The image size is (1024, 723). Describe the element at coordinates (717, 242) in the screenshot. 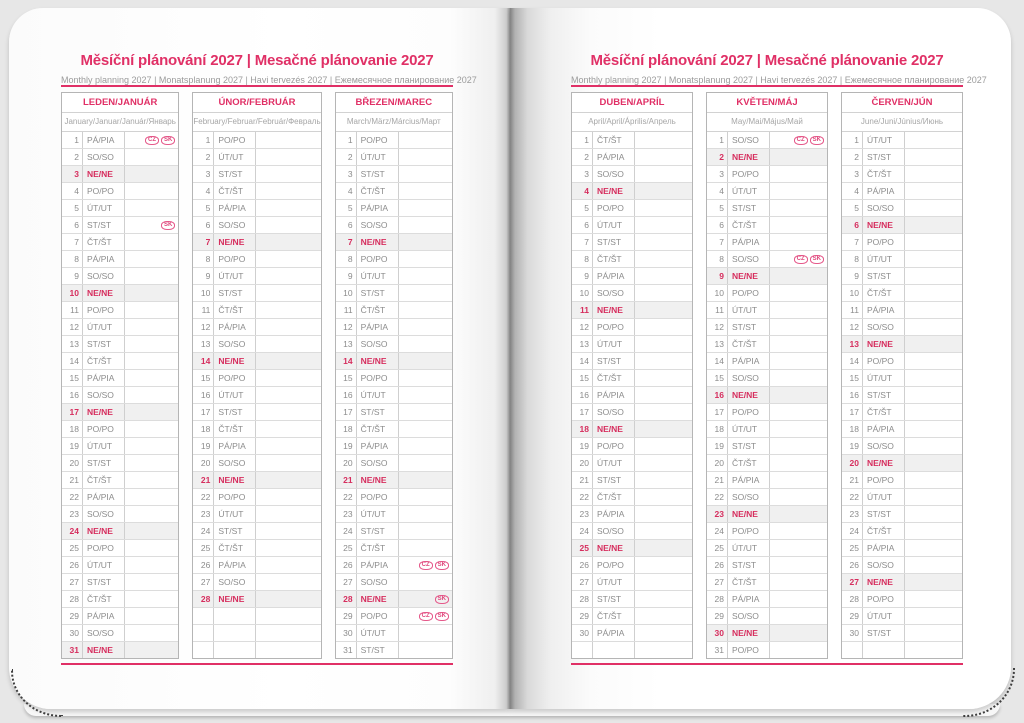

I see `day-number: 7` at that location.